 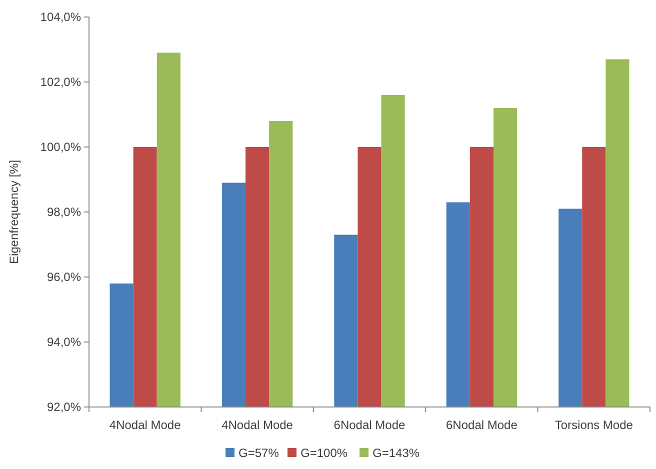 What do you see at coordinates (324, 453) in the screenshot?
I see `legend-label: G=100%` at bounding box center [324, 453].